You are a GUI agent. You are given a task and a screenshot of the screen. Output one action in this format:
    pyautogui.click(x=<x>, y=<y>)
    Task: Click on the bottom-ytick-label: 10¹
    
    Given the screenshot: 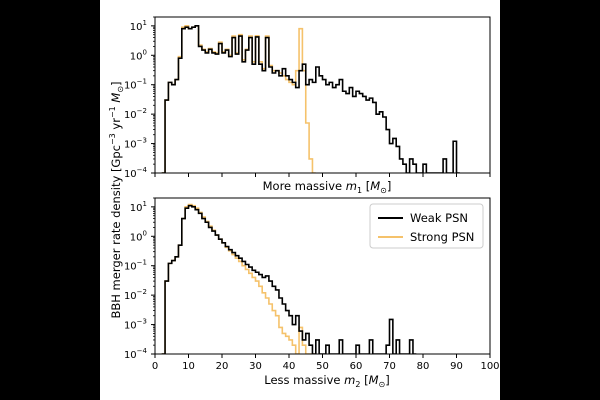 What is the action you would take?
    pyautogui.click(x=138, y=207)
    